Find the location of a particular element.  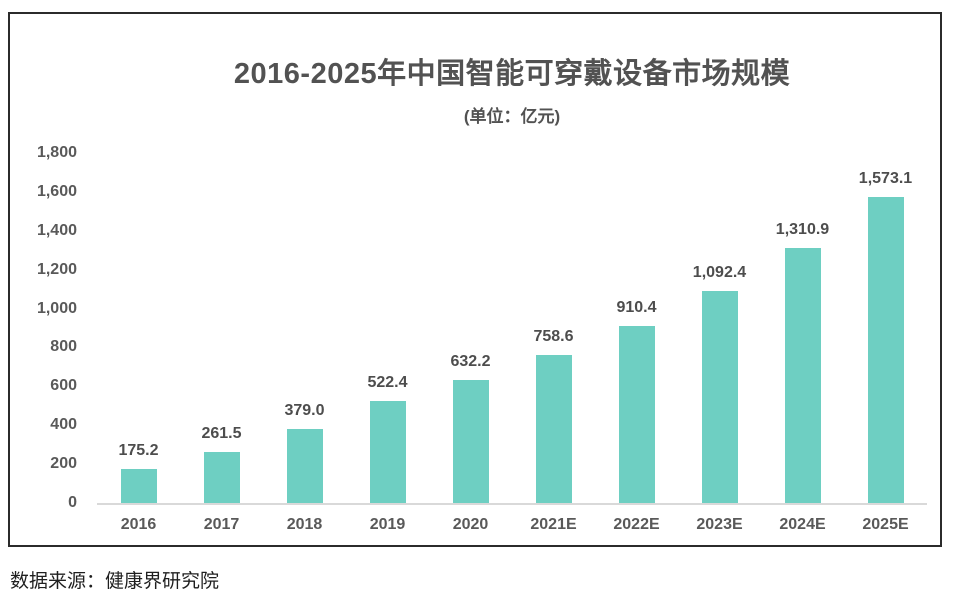

y-tick-label: 400 is located at coordinates (63, 425).